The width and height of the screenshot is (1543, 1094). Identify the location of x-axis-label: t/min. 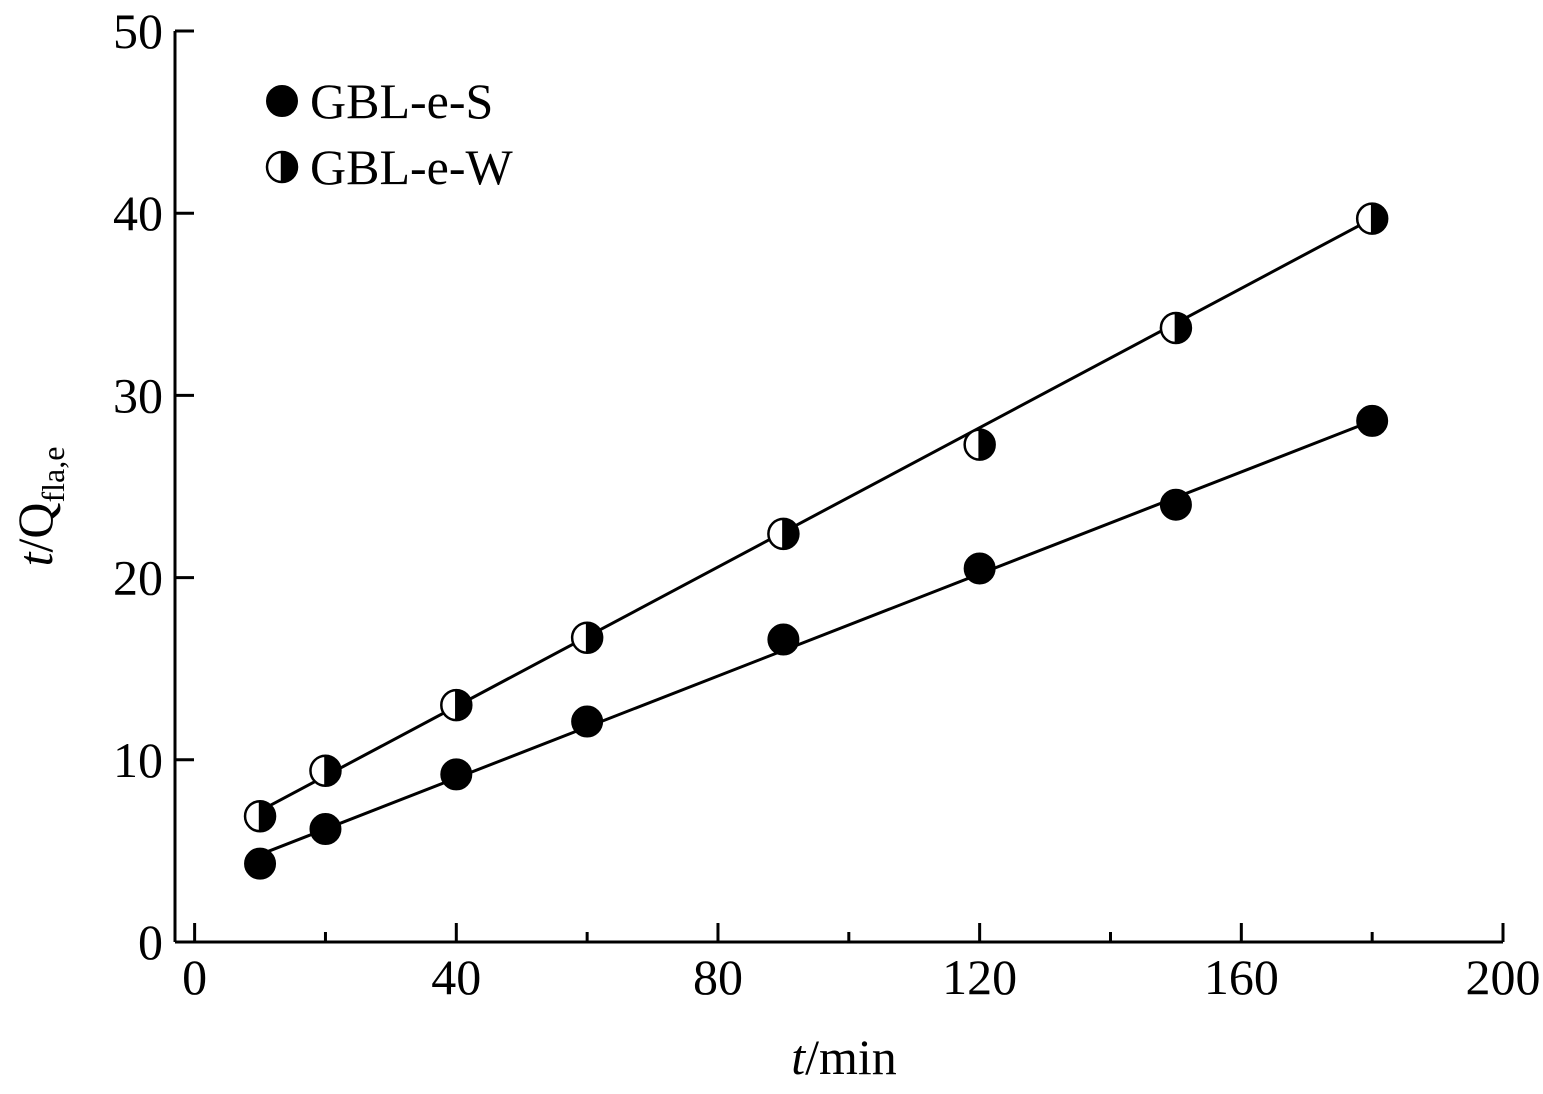
(844, 1057).